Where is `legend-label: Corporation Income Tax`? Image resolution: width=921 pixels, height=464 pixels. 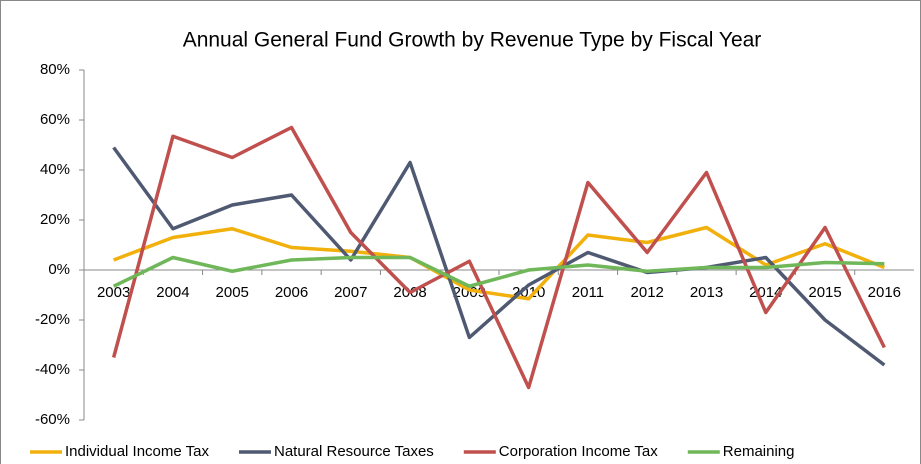
legend-label: Corporation Income Tax is located at coordinates (578, 451).